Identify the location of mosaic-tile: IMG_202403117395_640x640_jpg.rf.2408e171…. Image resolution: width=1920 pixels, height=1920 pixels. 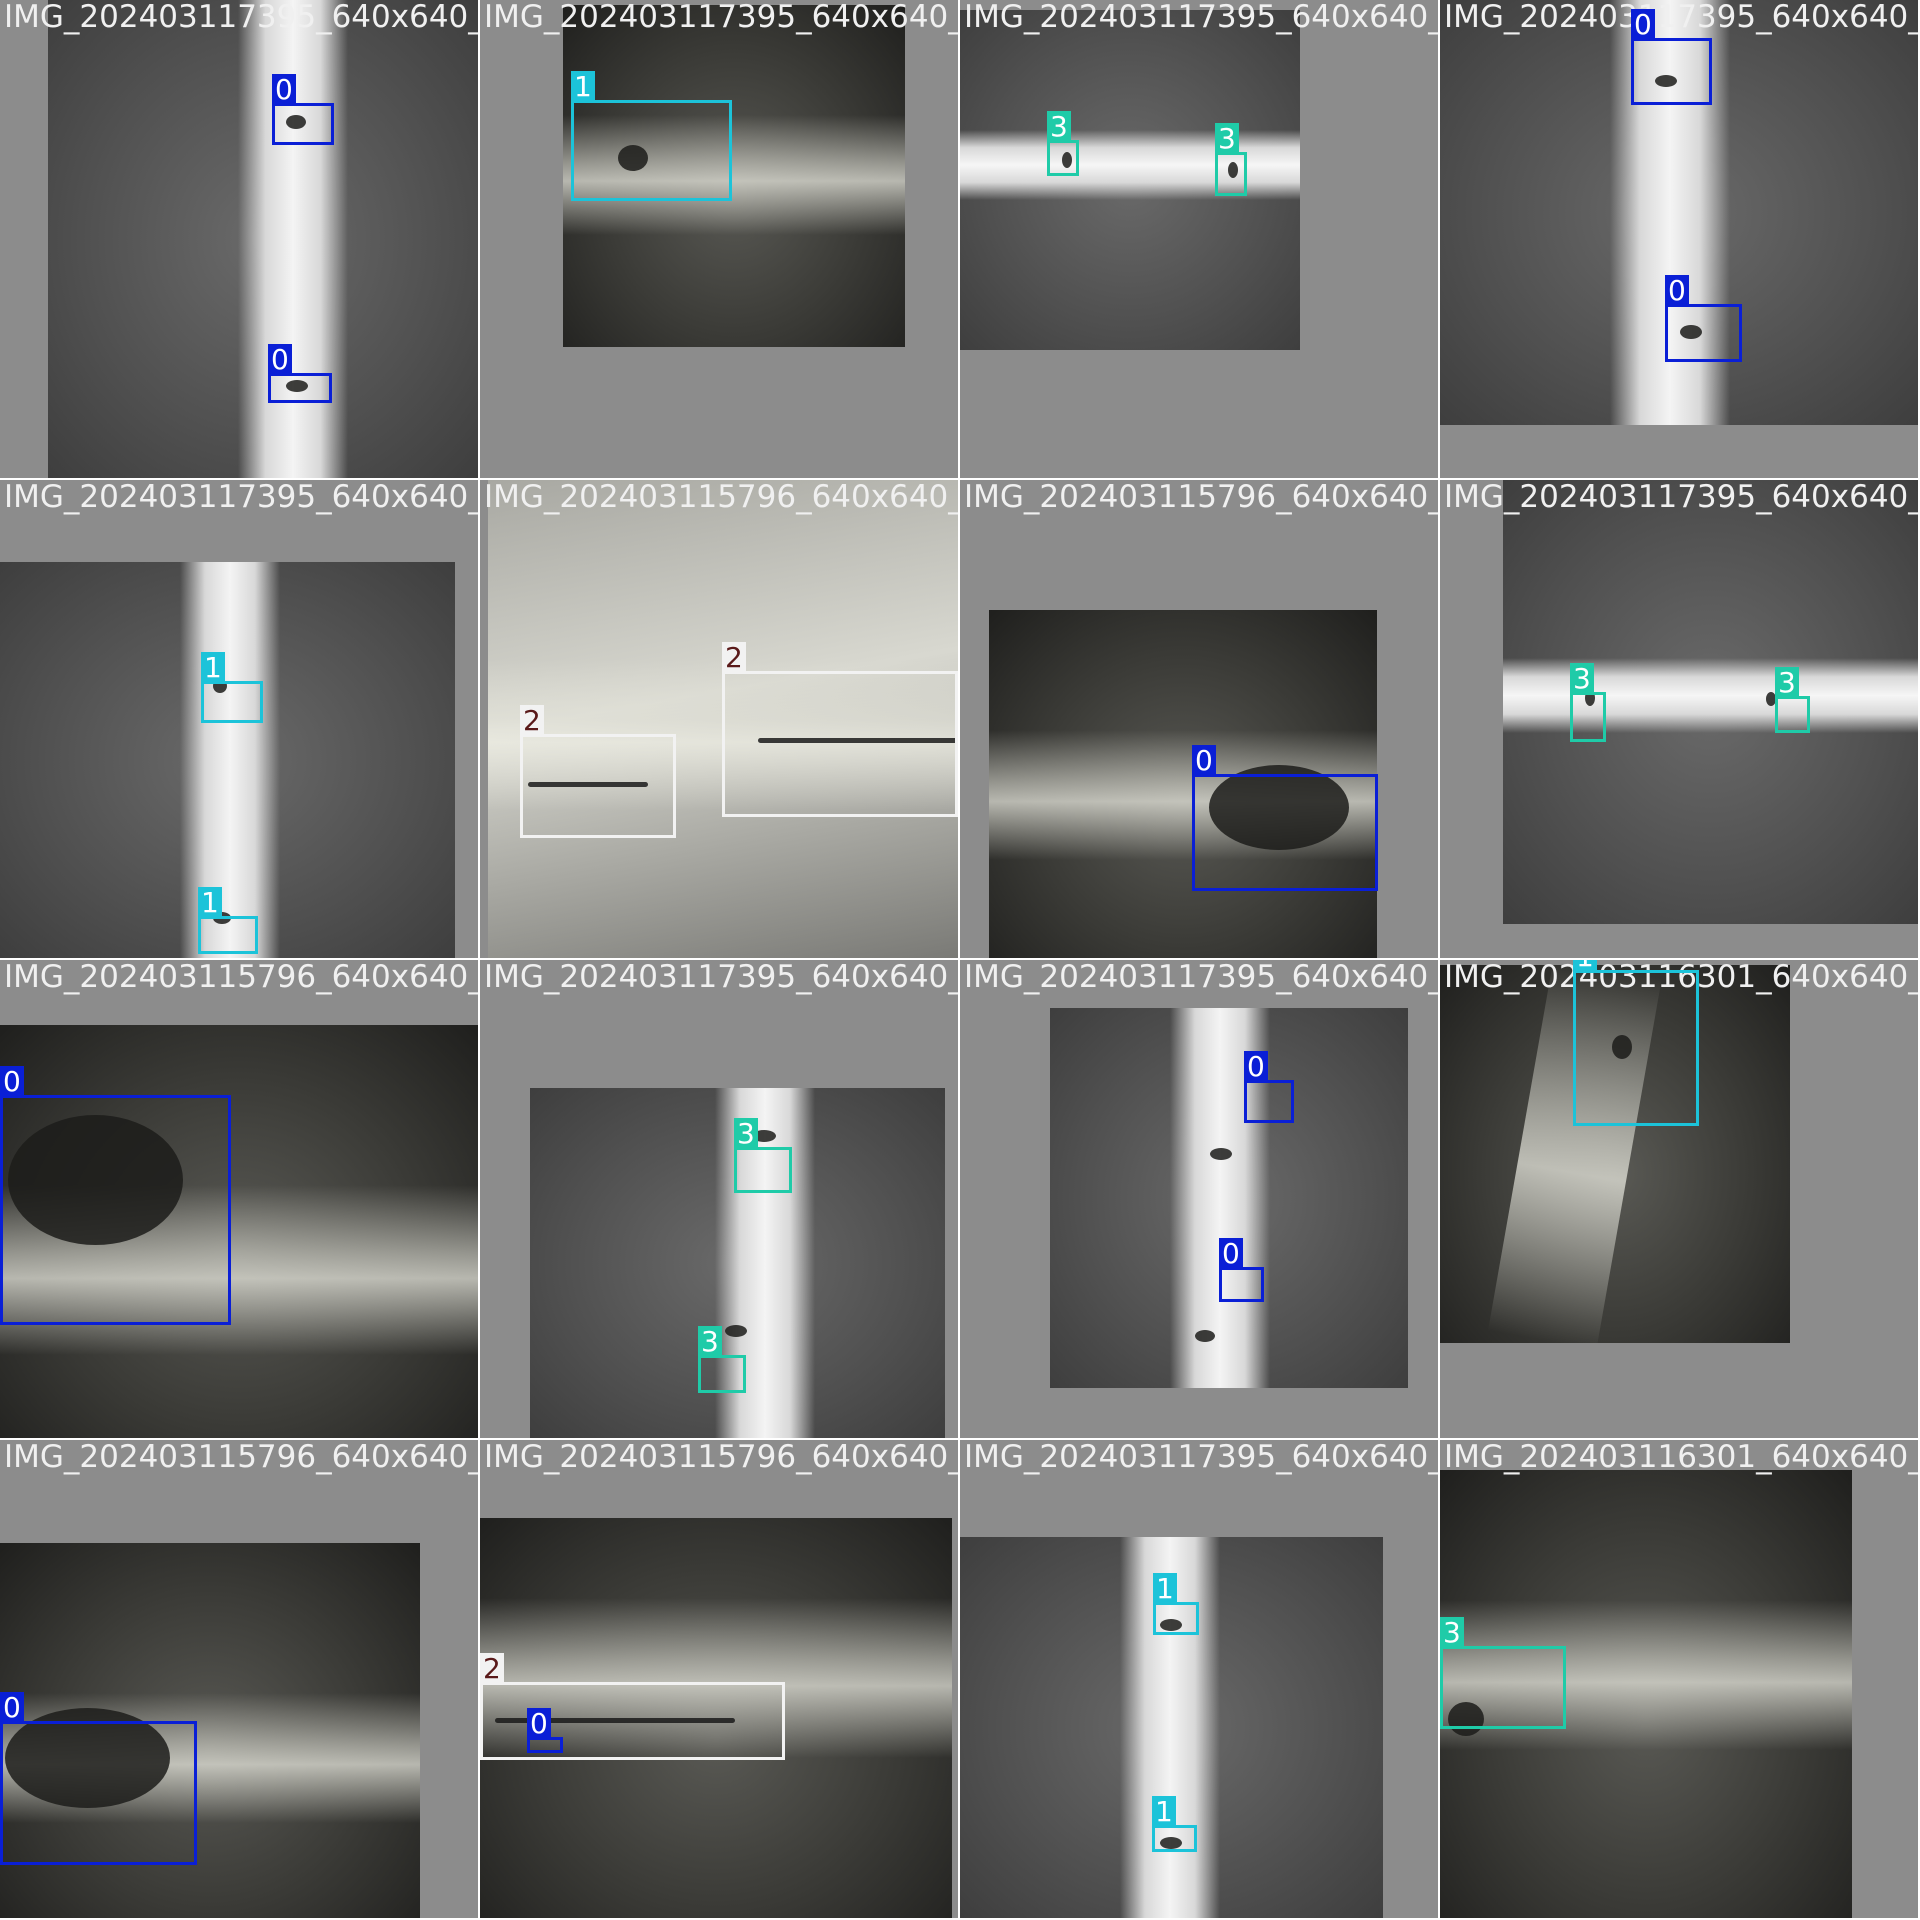
(719, 1199).